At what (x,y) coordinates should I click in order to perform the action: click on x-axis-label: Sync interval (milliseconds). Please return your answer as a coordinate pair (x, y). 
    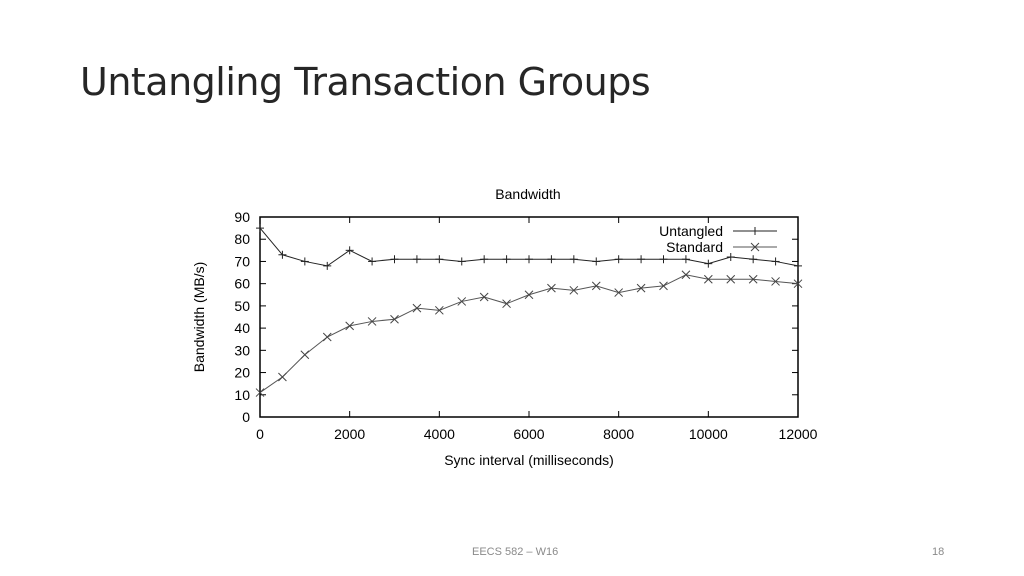
    Looking at the image, I should click on (529, 460).